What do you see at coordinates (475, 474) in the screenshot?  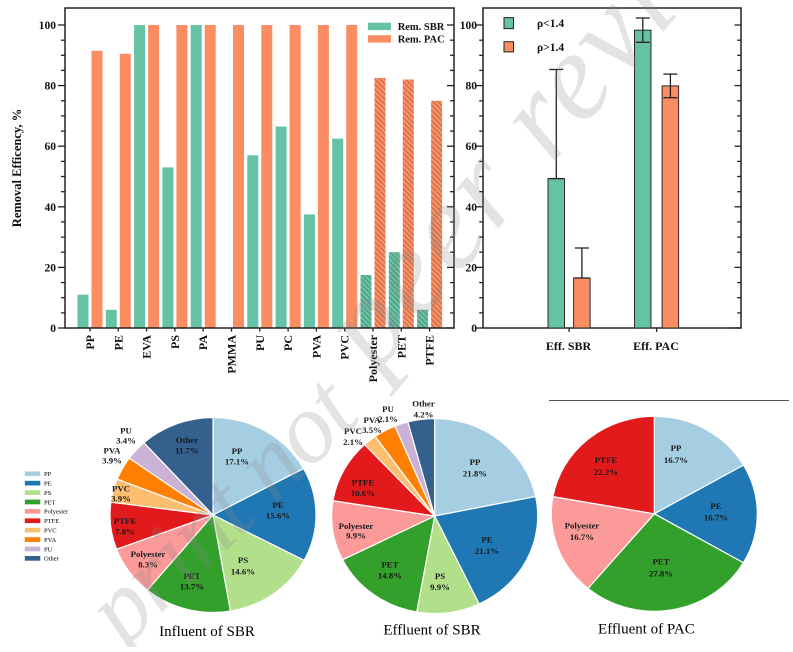 I see `svg-text: 21.8%` at bounding box center [475, 474].